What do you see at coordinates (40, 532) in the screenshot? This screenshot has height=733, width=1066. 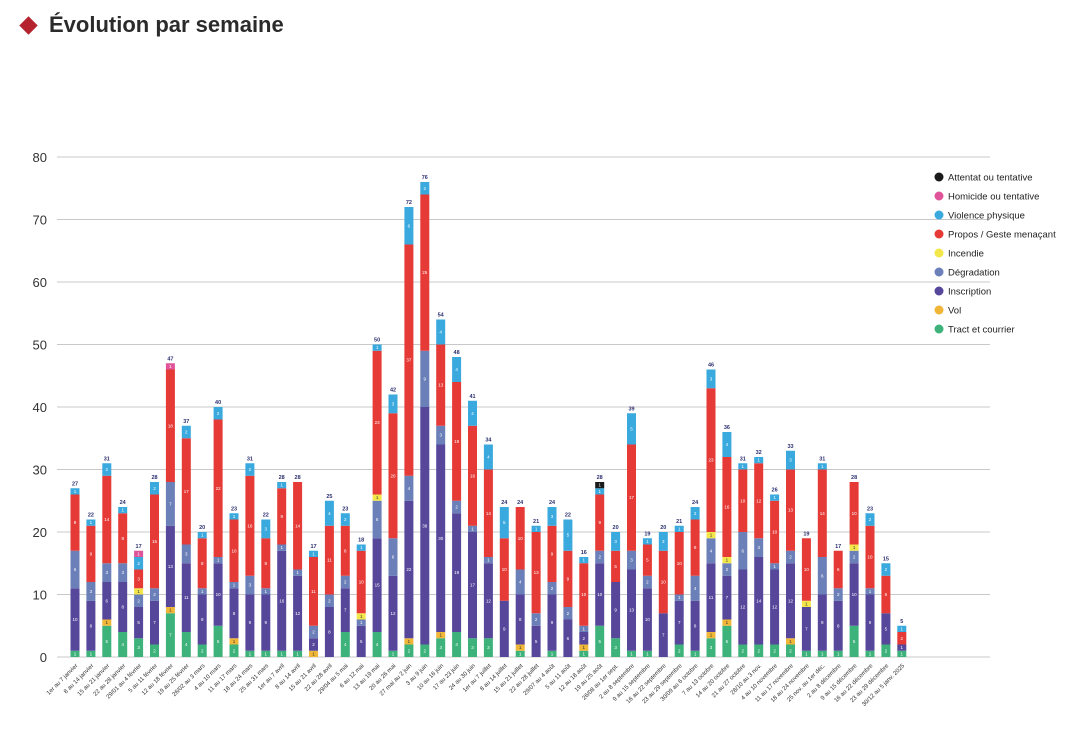 I see `y-tick-label: 20` at bounding box center [40, 532].